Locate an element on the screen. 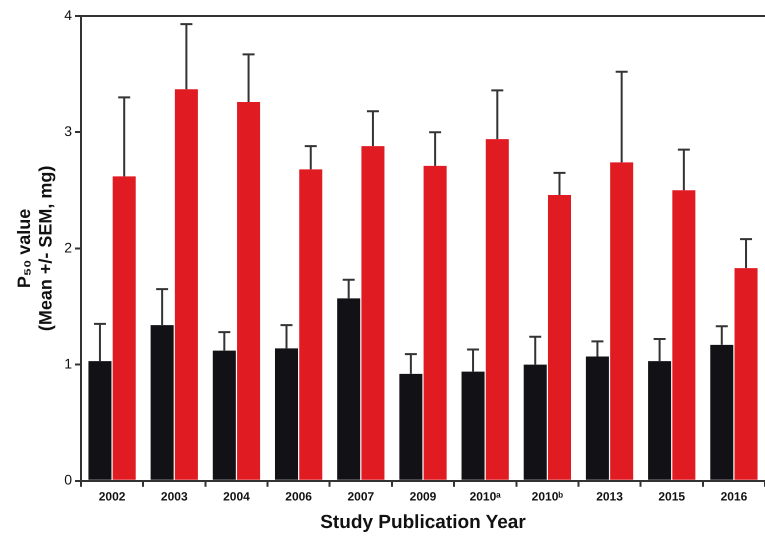 The height and width of the screenshot is (542, 765). y-tick-label: 0 is located at coordinates (68, 480).